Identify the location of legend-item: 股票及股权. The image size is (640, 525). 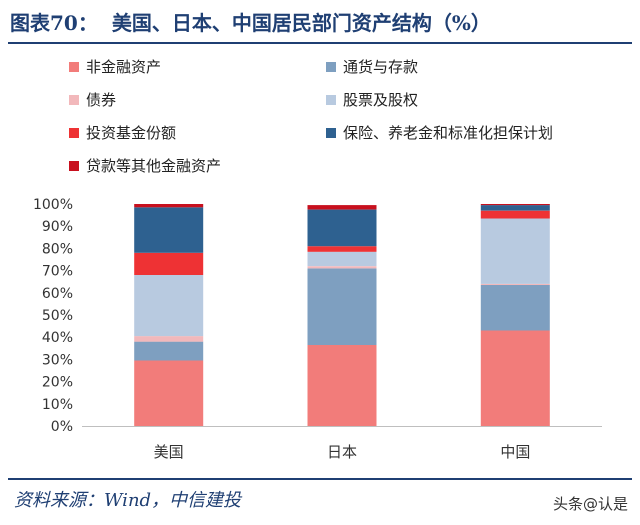
(372, 99).